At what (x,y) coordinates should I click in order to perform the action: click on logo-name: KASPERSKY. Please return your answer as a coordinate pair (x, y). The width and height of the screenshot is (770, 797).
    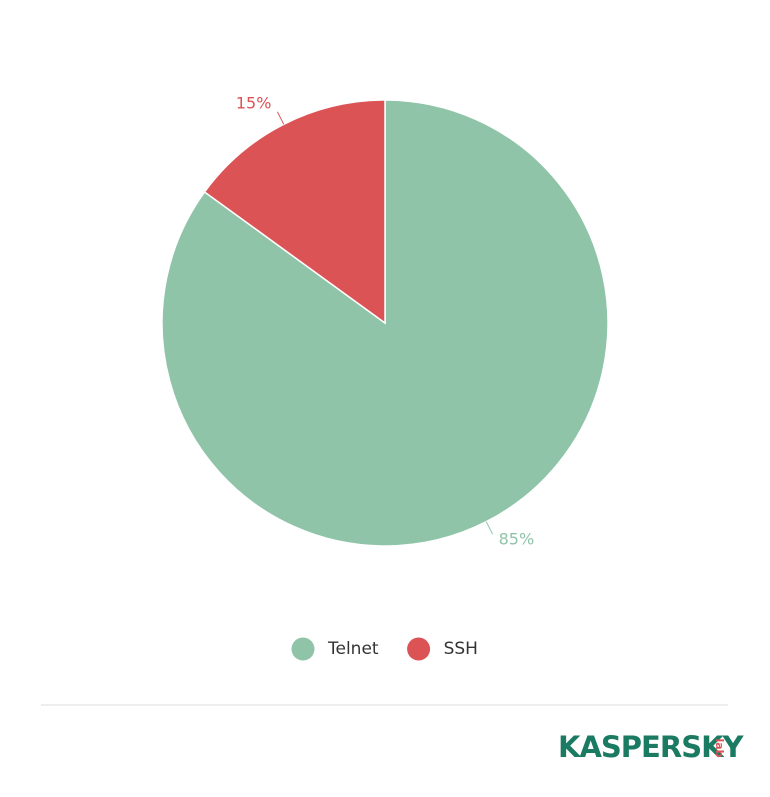
    Looking at the image, I should click on (651, 747).